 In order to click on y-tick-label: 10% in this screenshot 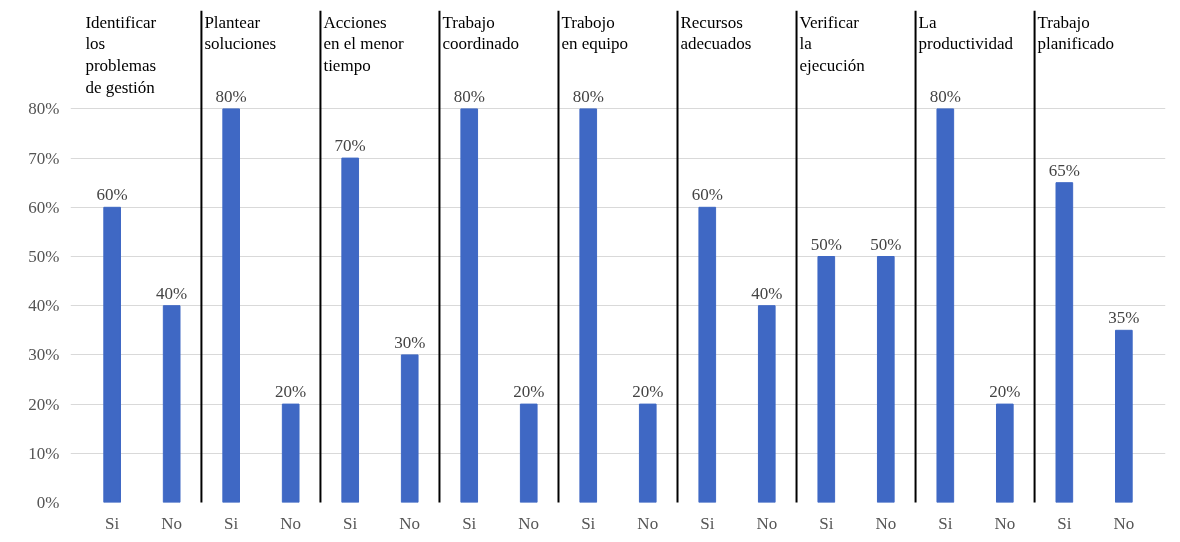, I will do `click(44, 453)`.